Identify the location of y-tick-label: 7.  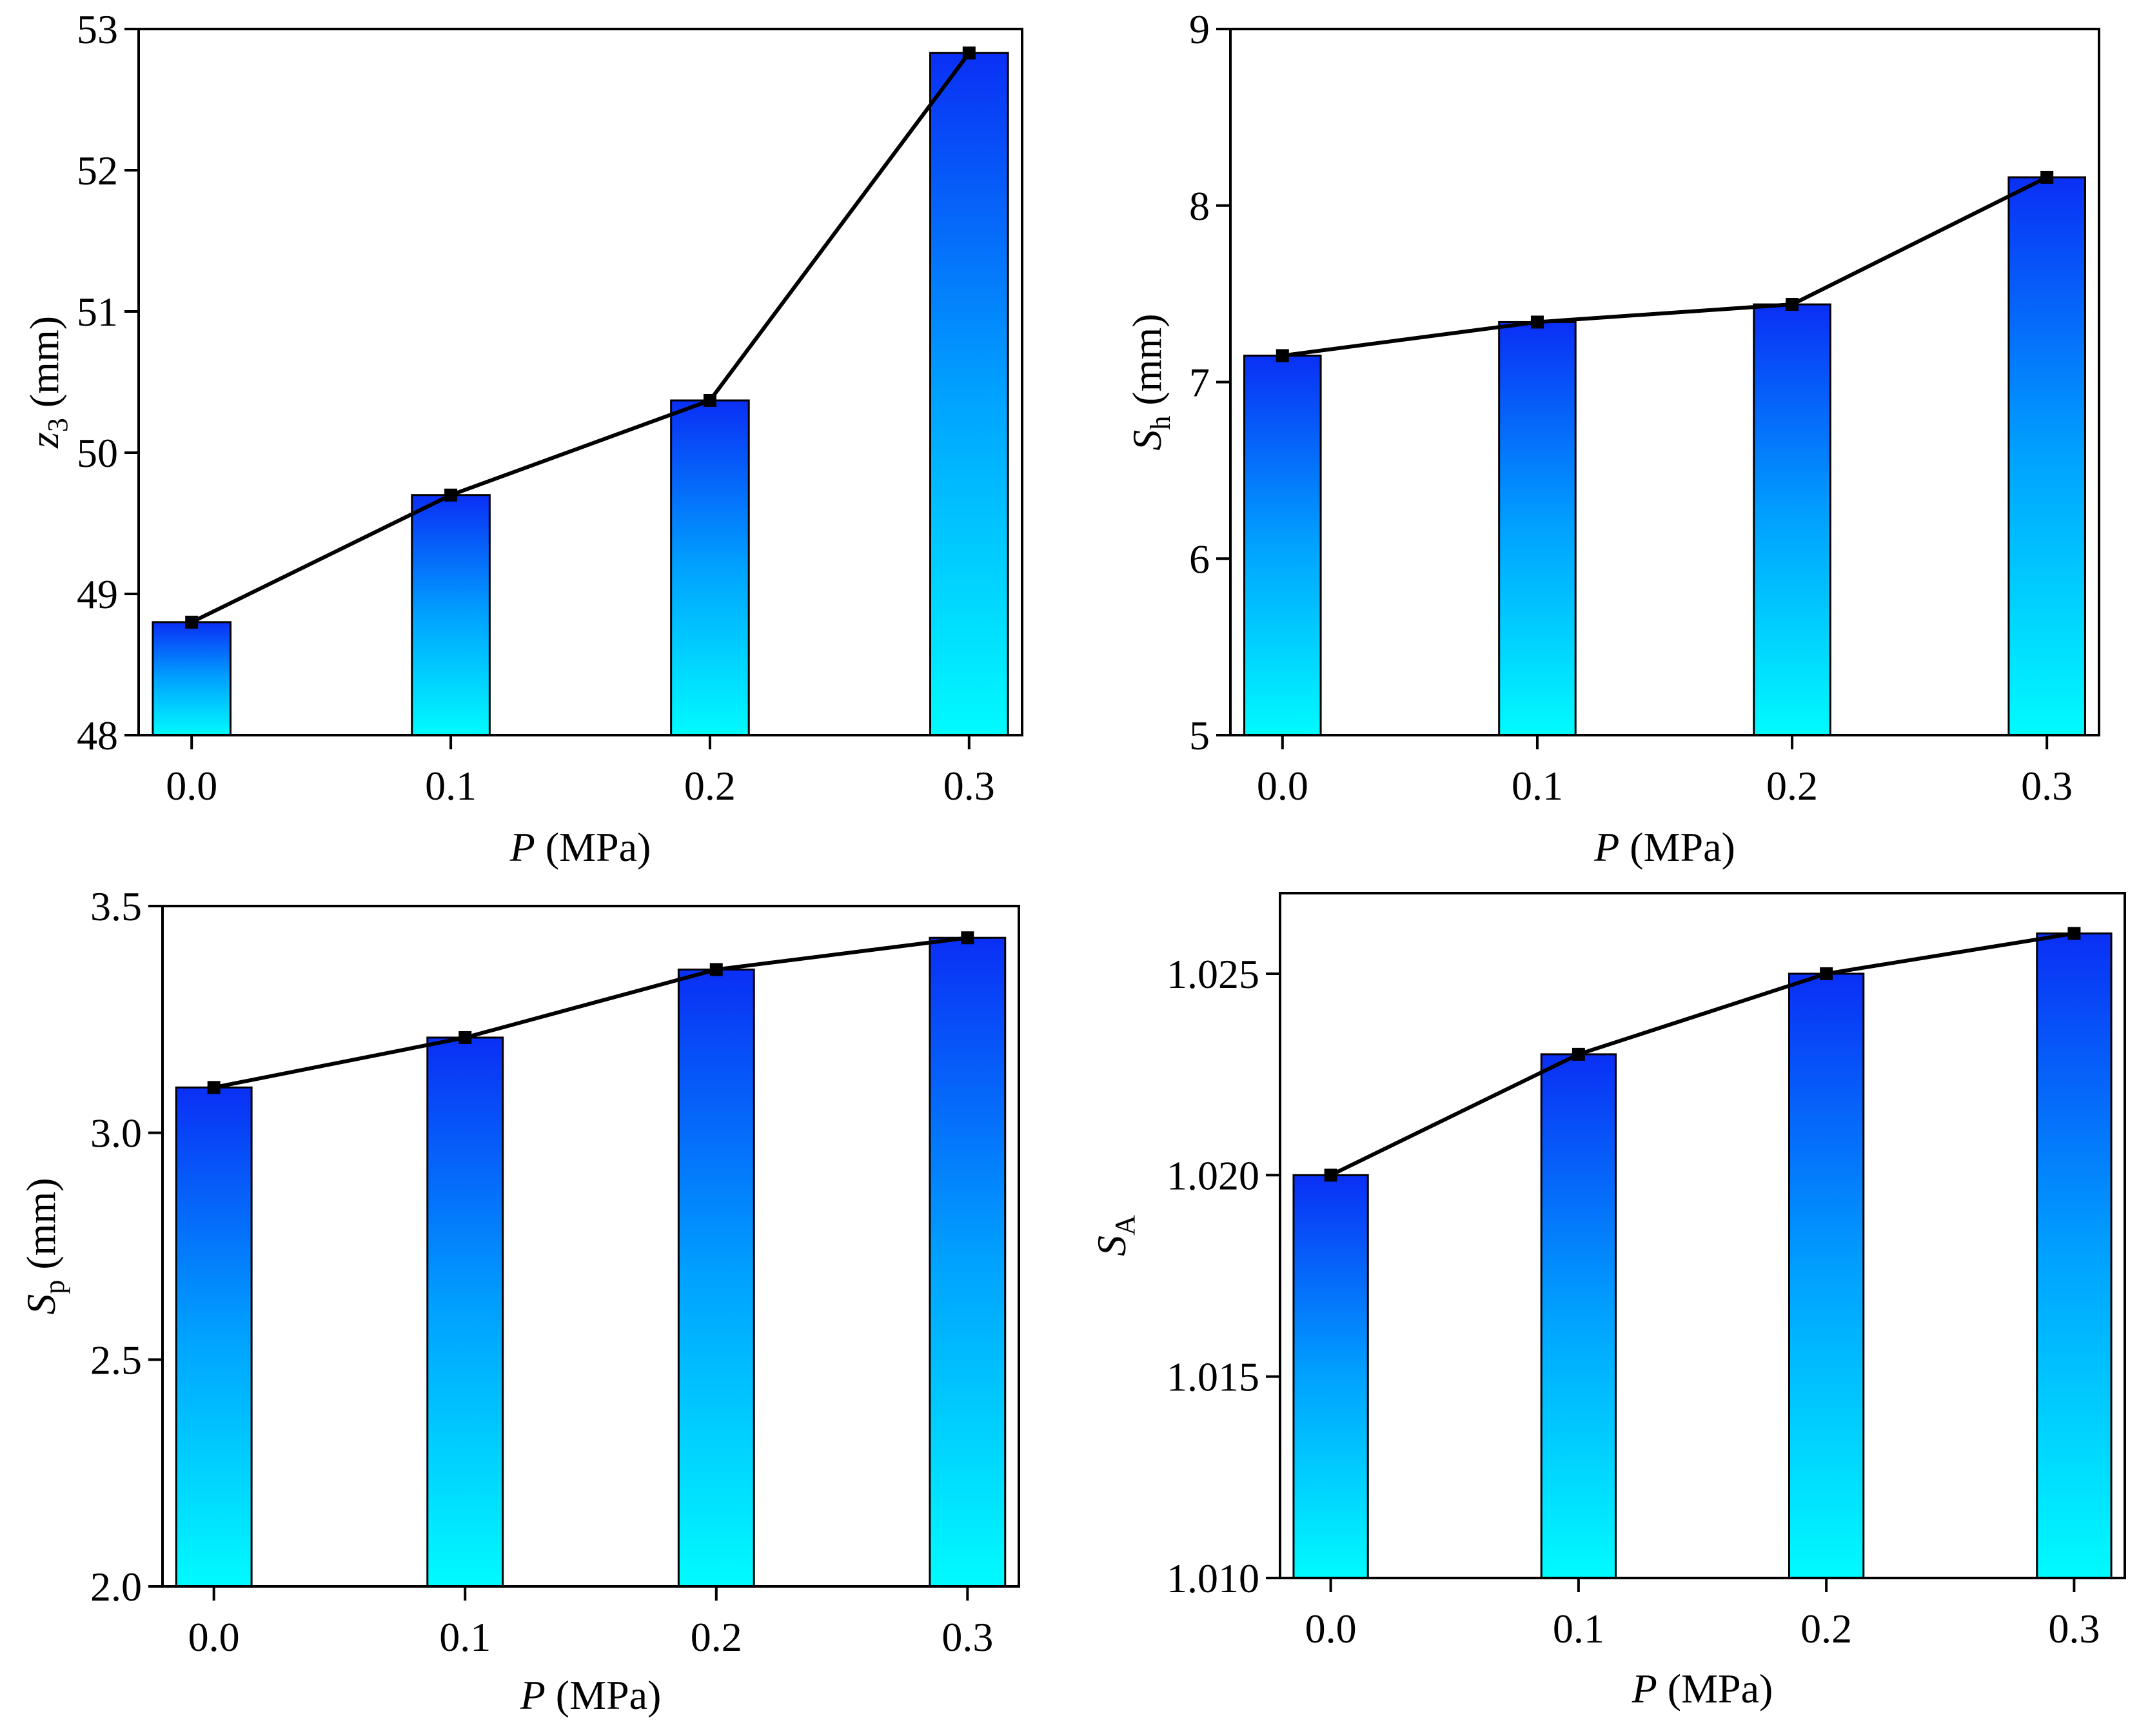
(1199, 383).